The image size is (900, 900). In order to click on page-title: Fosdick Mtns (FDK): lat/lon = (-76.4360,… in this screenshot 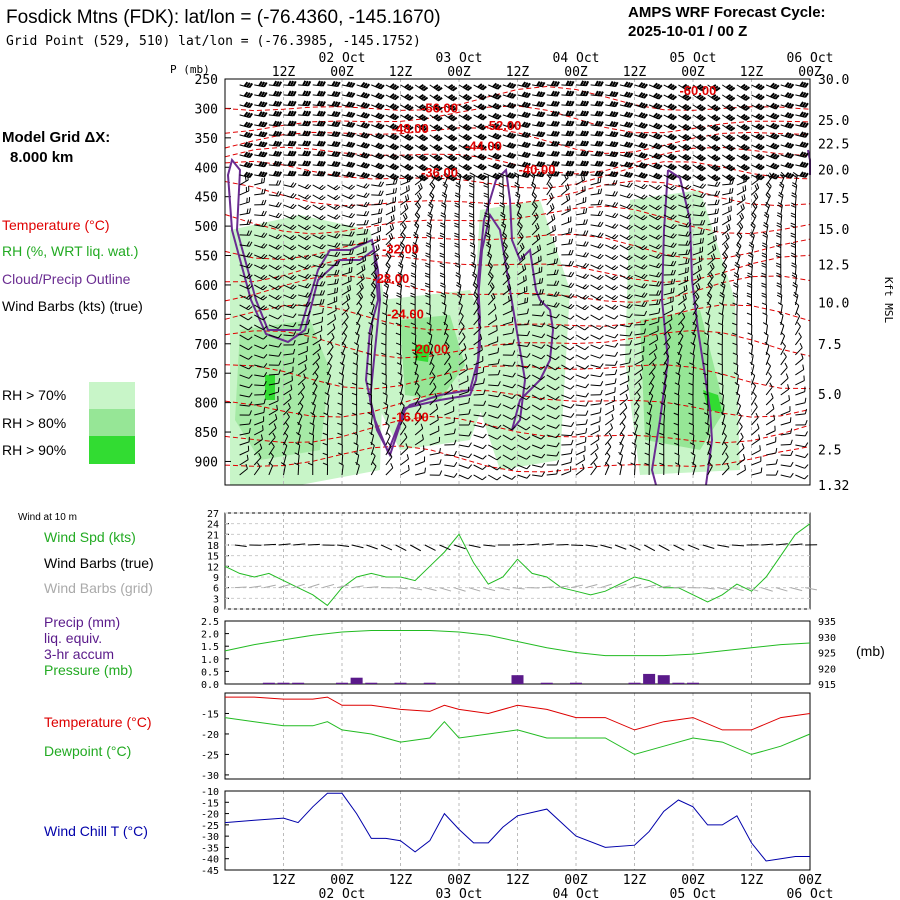, I will do `click(223, 17)`.